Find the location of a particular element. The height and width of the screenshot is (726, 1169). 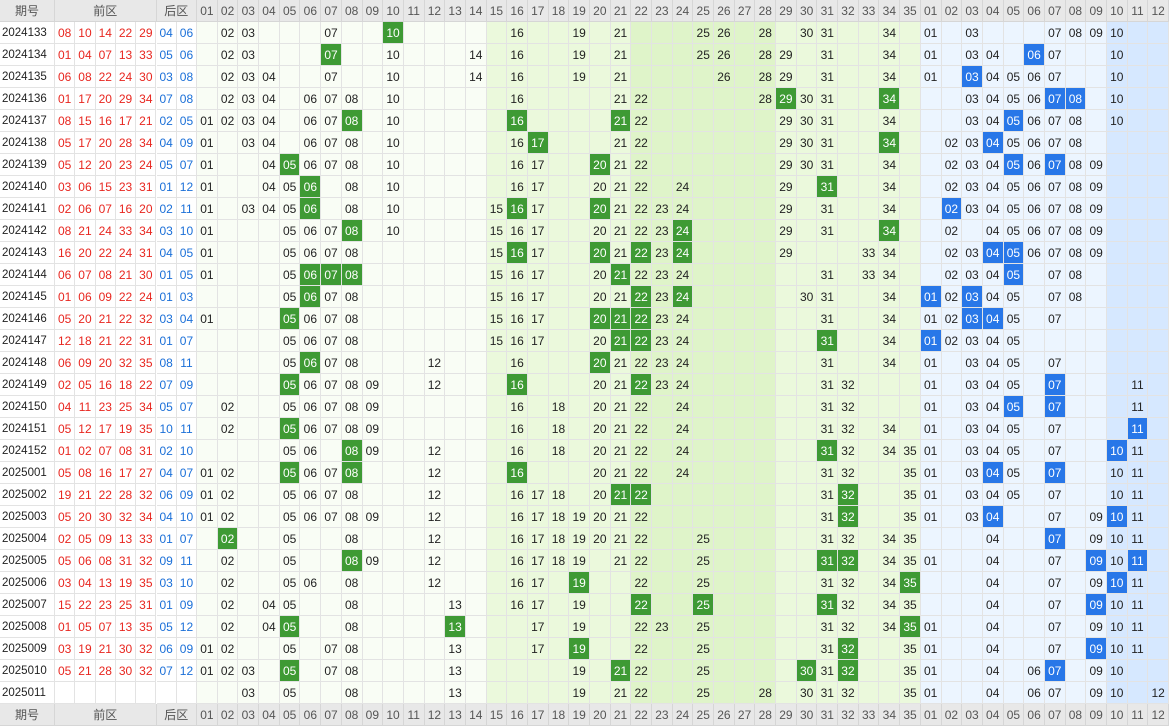

drawn-front-number: 19 is located at coordinates (65, 495).